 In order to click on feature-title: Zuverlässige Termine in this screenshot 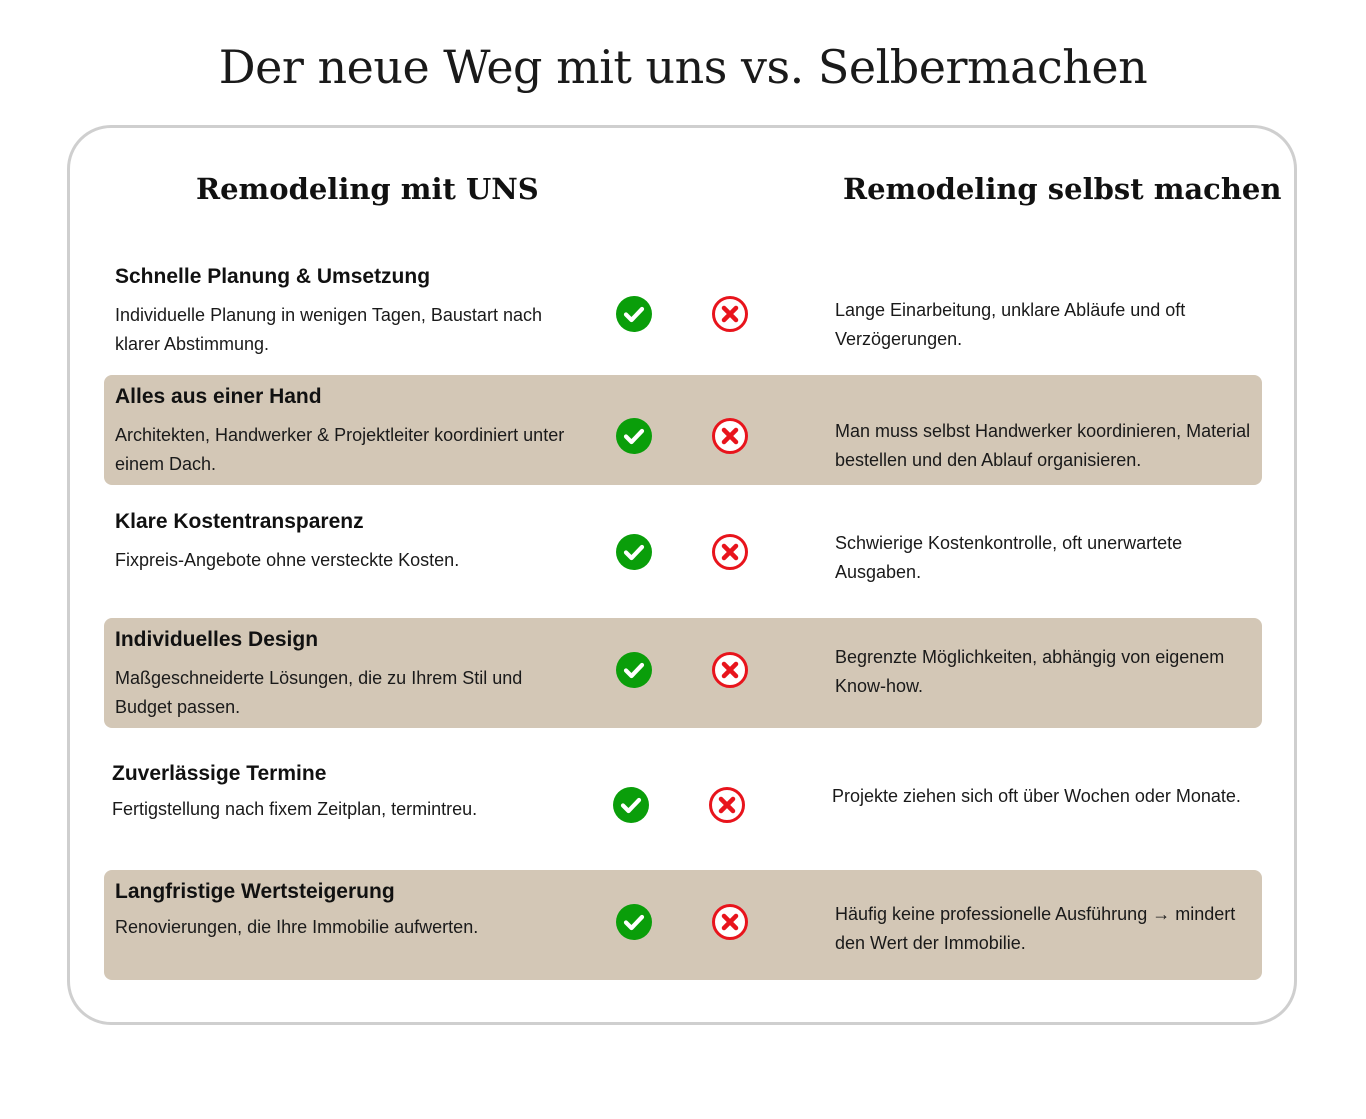, I will do `click(219, 773)`.